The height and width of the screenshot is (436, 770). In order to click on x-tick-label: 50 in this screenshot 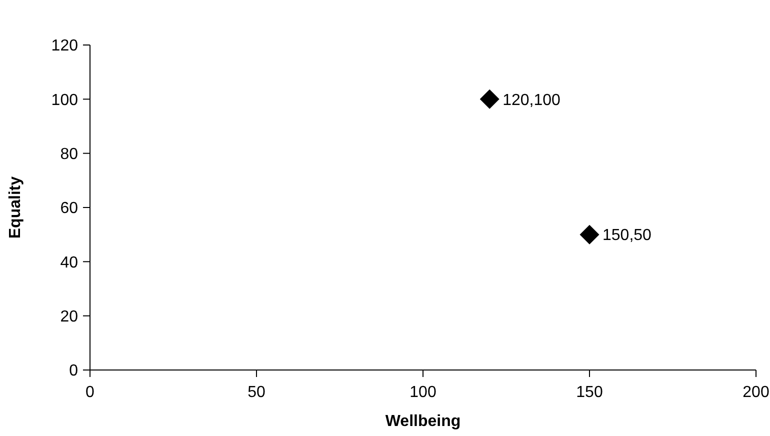, I will do `click(257, 392)`.